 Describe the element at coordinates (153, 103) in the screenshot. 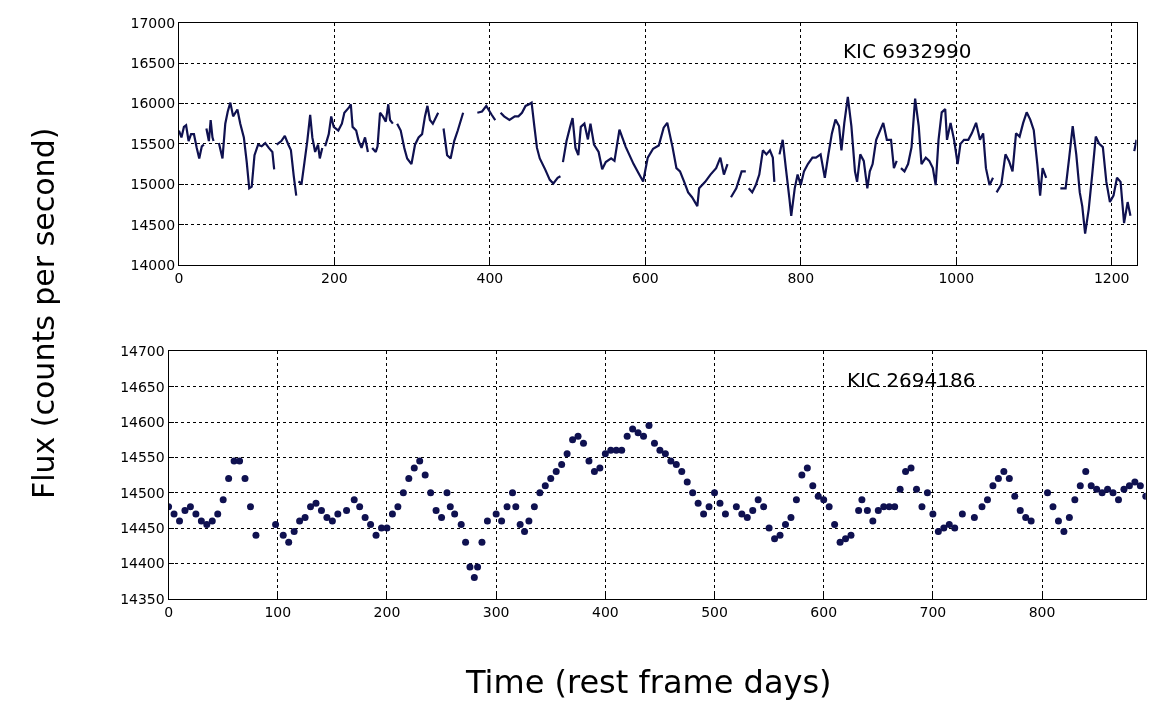

I see `y-tick-label: 16000` at that location.